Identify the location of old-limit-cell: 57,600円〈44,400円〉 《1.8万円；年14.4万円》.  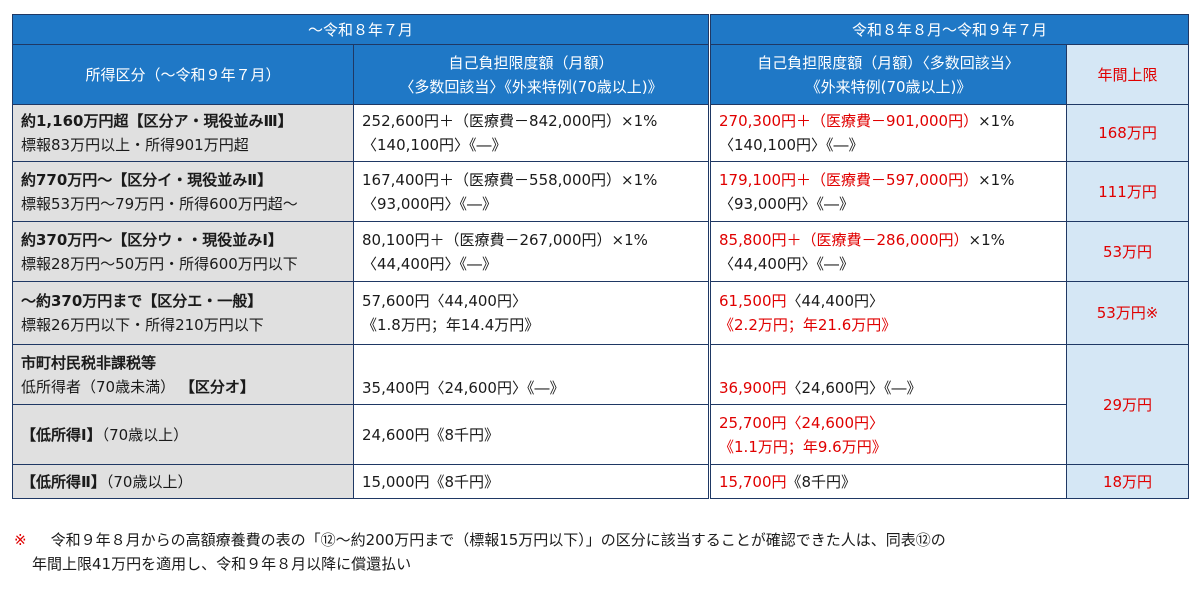
(531, 313).